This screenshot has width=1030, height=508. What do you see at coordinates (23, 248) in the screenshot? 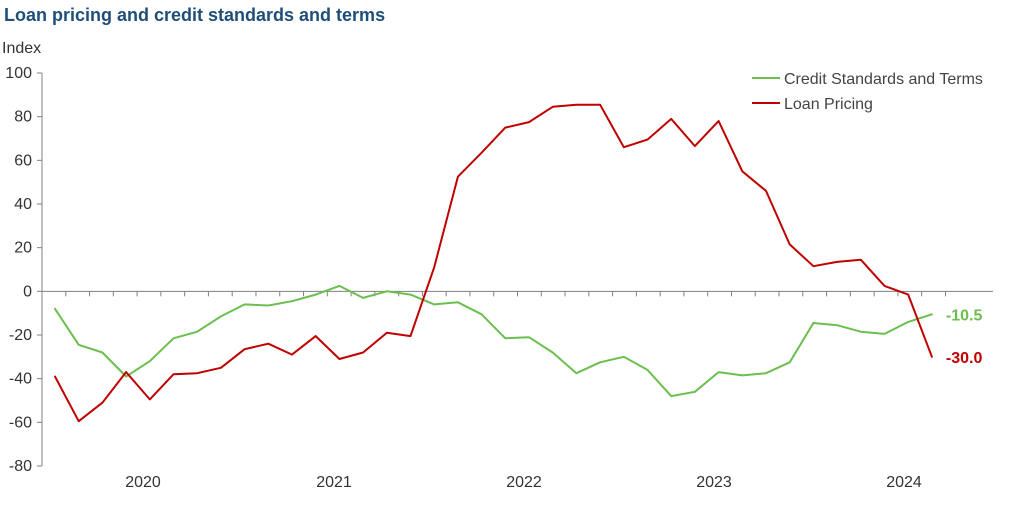
I see `y-tick-label: 20` at bounding box center [23, 248].